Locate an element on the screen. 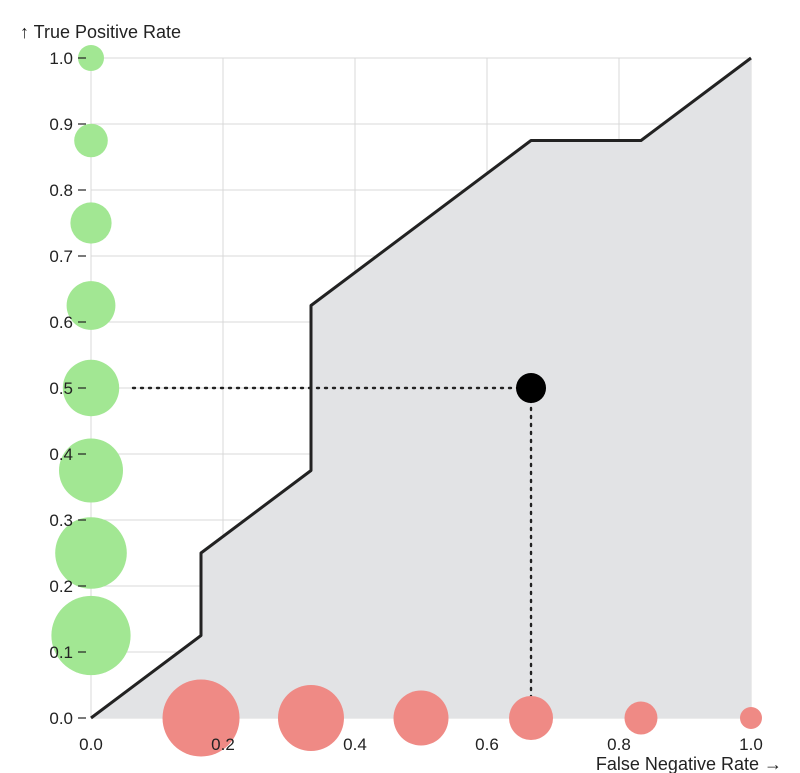 The height and width of the screenshot is (773, 800). y-tick-label: 0.0 is located at coordinates (61, 718).